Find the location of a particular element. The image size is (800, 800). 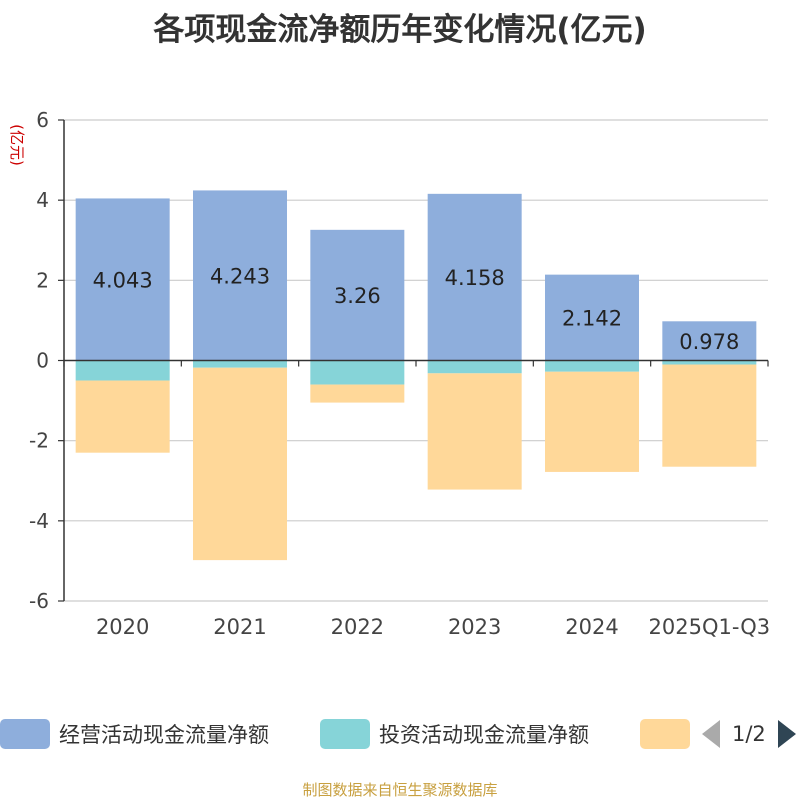

bar-series3-2023 is located at coordinates (474, 431).